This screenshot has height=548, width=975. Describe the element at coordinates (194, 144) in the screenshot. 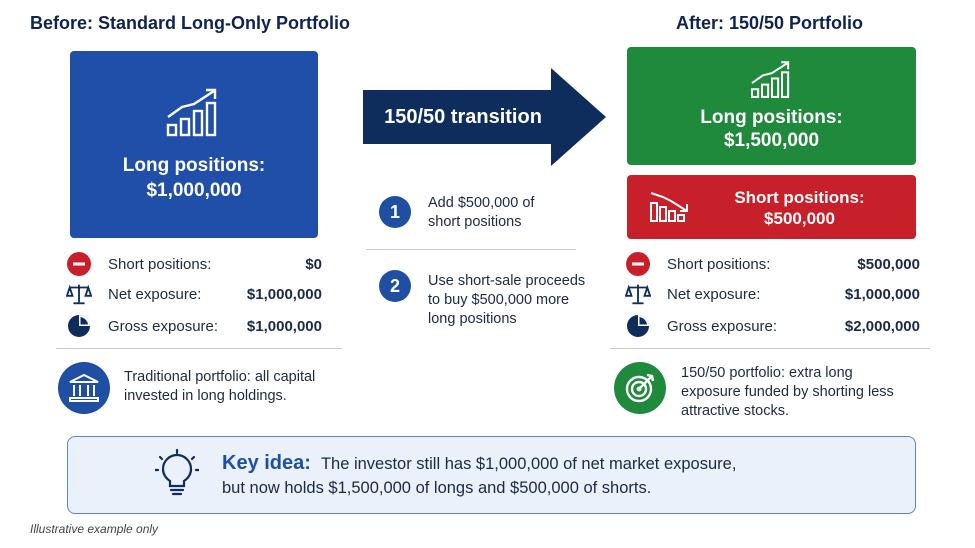

I see `before-long-box: Long positions: $1,000,000` at that location.